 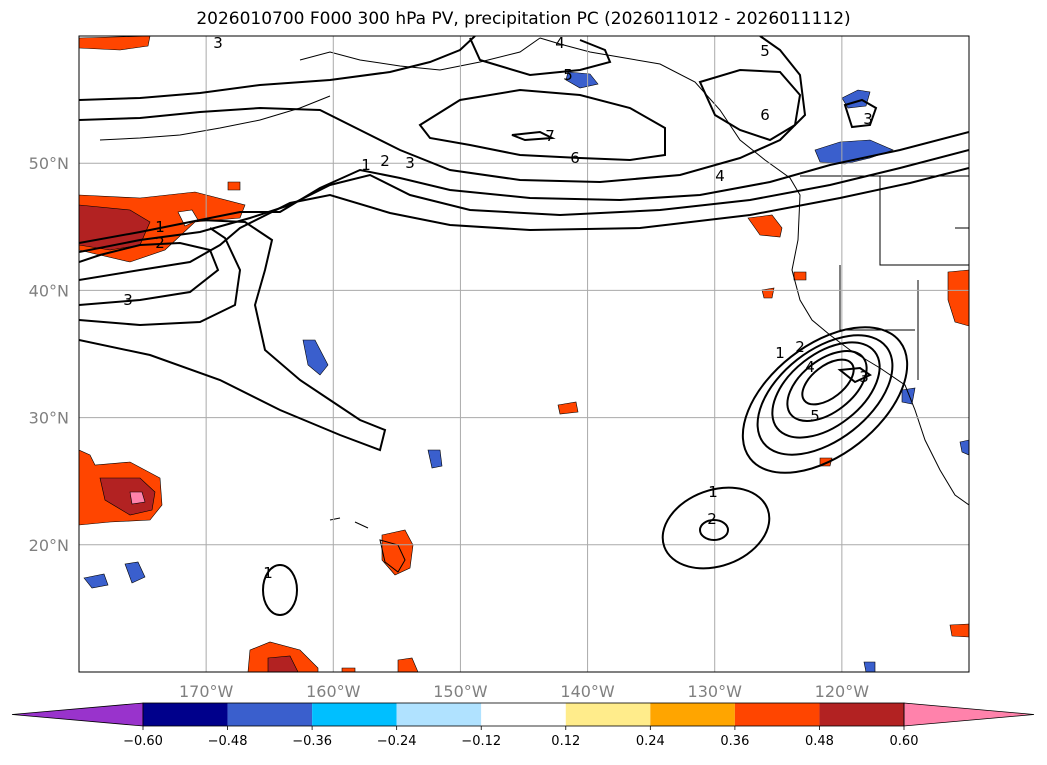 I want to click on longitude-tick-label: 120°W, so click(x=842, y=691).